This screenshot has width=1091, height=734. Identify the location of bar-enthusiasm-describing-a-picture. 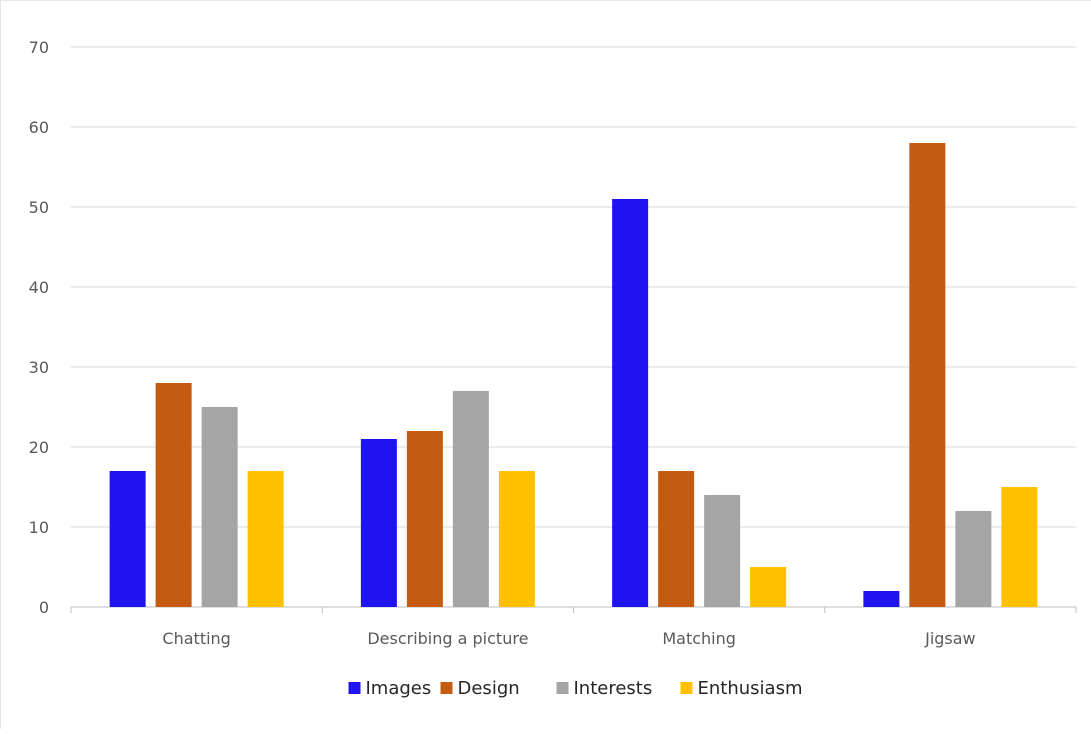
(516, 539).